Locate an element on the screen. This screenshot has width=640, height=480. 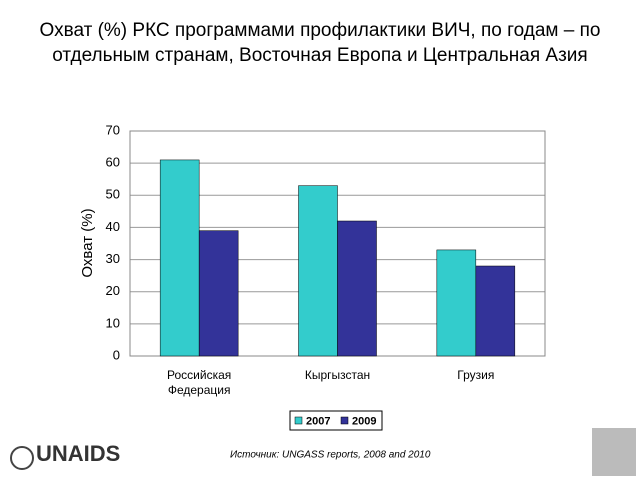
y-axis-label: Охват (%) is located at coordinates (87, 242).